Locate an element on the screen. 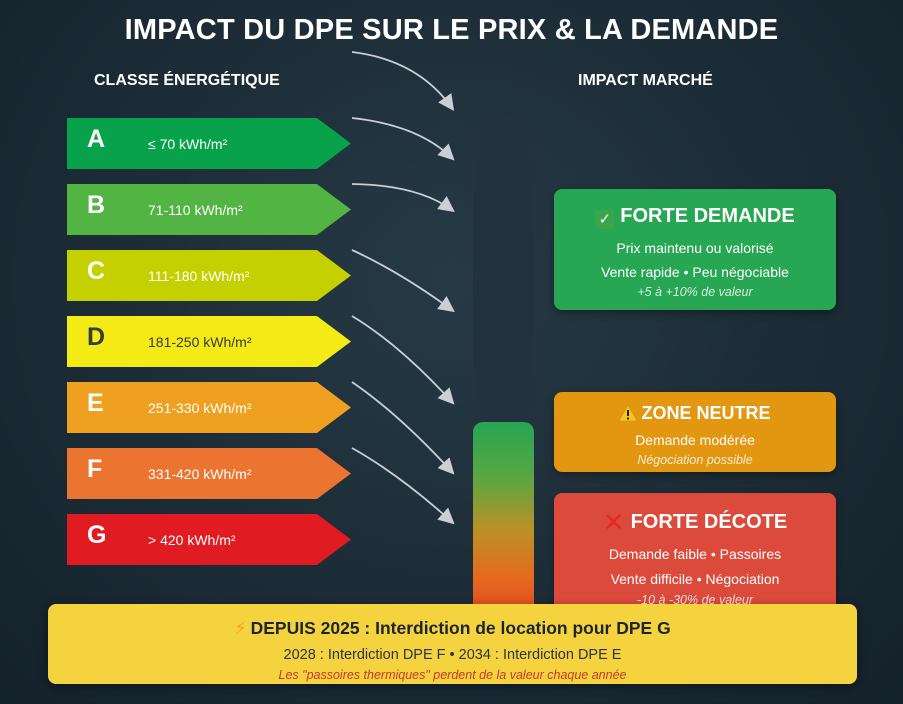 The width and height of the screenshot is (903, 704). class-letter: F is located at coordinates (95, 469).